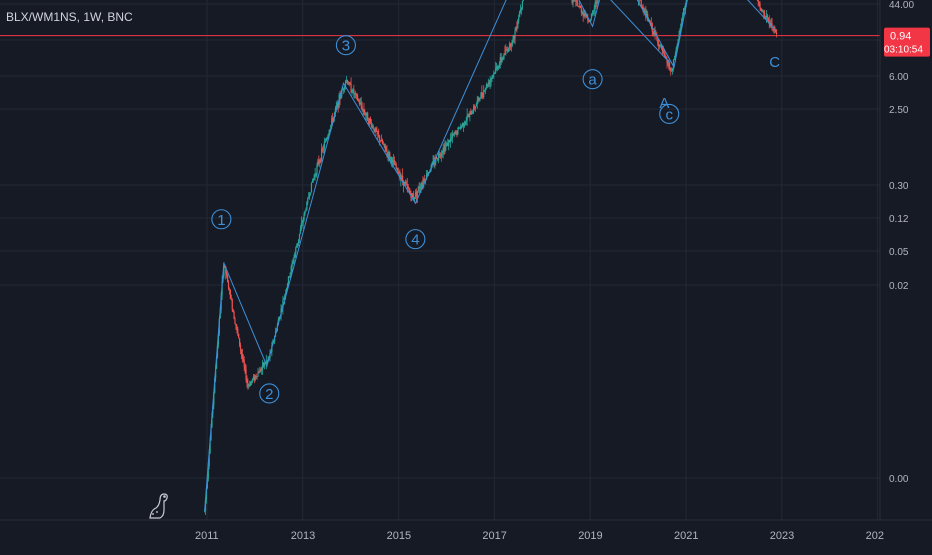  I want to click on price-tick-label: 0.00, so click(899, 479).